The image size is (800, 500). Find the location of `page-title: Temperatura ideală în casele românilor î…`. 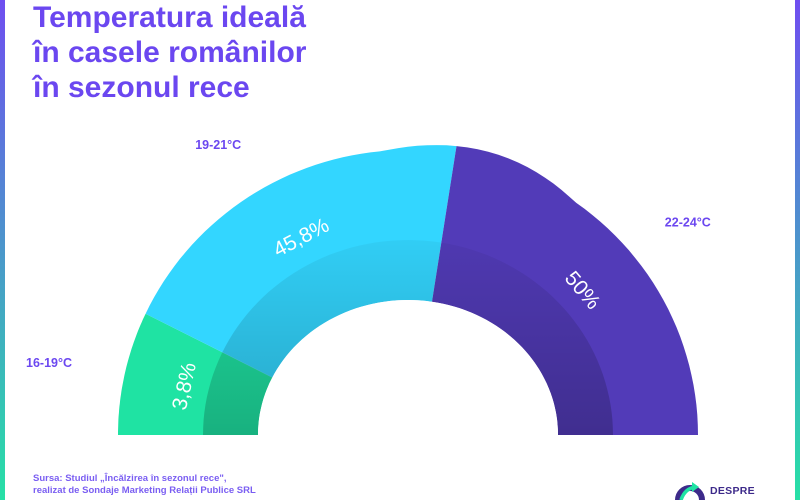

page-title: Temperatura ideală în casele românilor î… is located at coordinates (169, 52).